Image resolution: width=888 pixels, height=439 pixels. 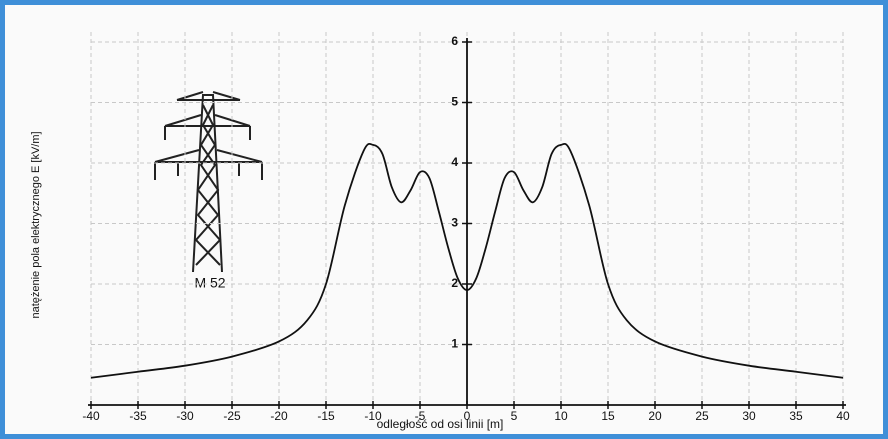 What do you see at coordinates (326, 416) in the screenshot?
I see `x-tick-label: -15` at bounding box center [326, 416].